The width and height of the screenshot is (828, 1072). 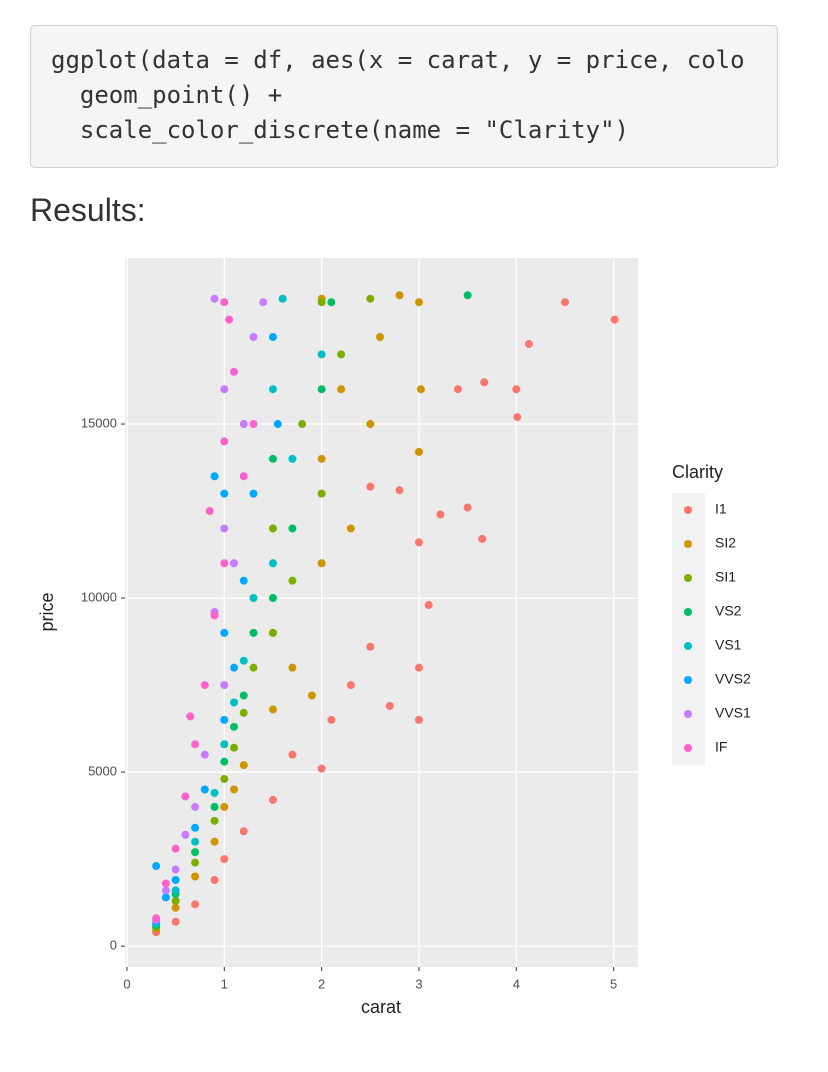 What do you see at coordinates (99, 596) in the screenshot?
I see `y-tick-label: 10000` at bounding box center [99, 596].